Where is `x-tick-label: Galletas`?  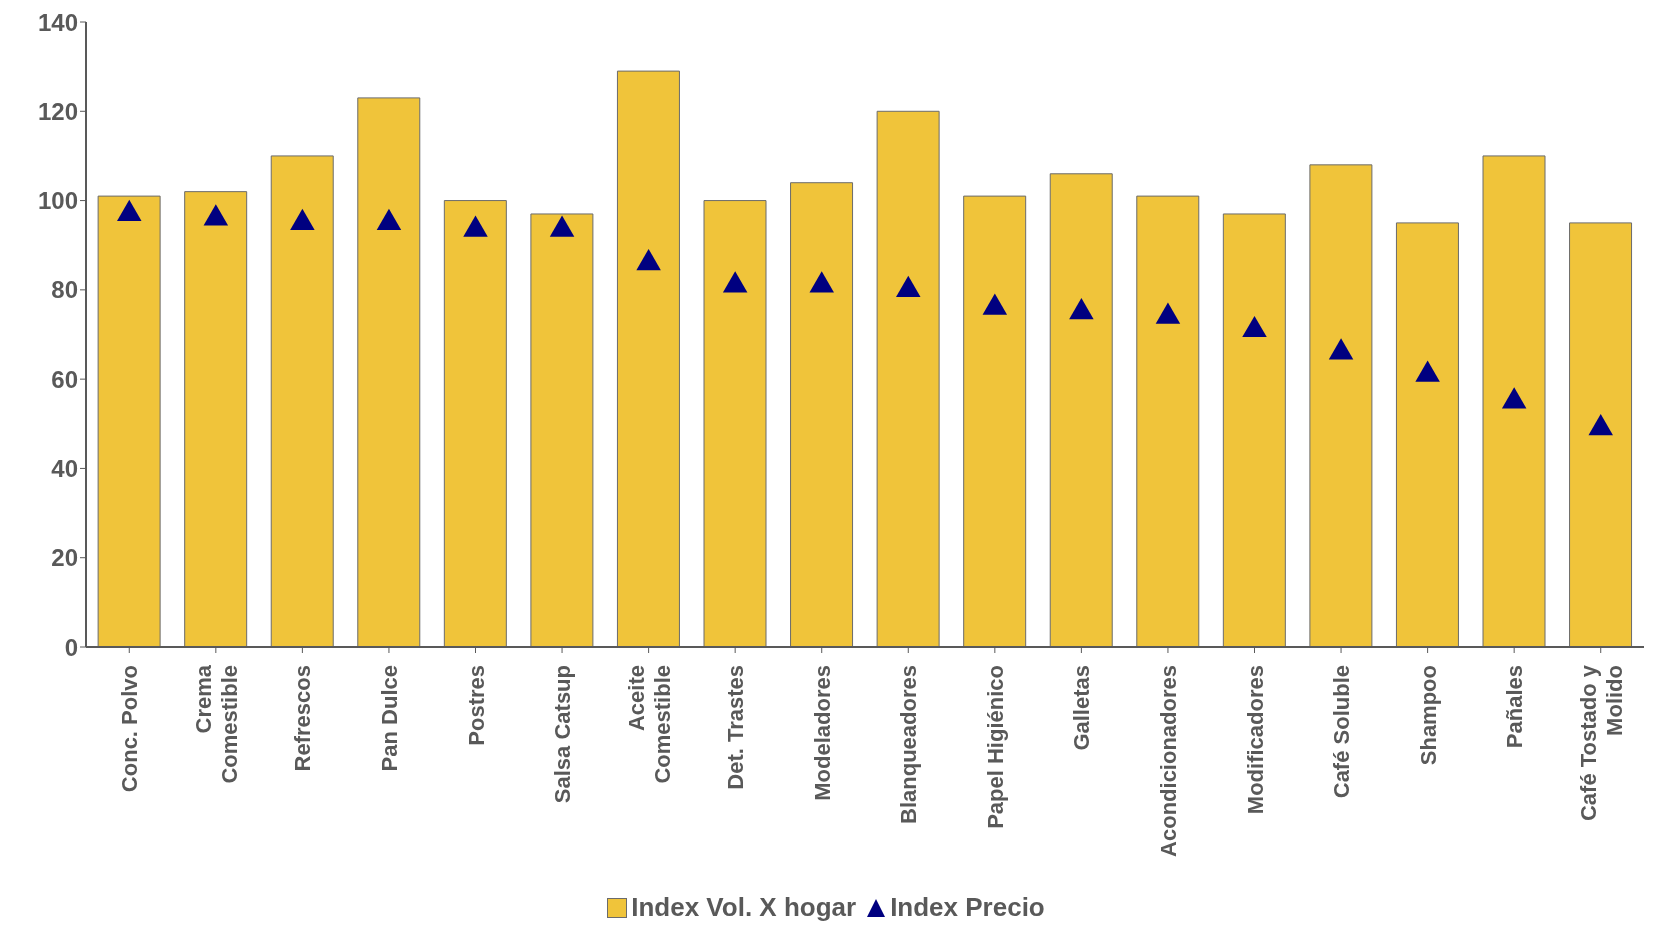 x-tick-label: Galletas is located at coordinates (1082, 708).